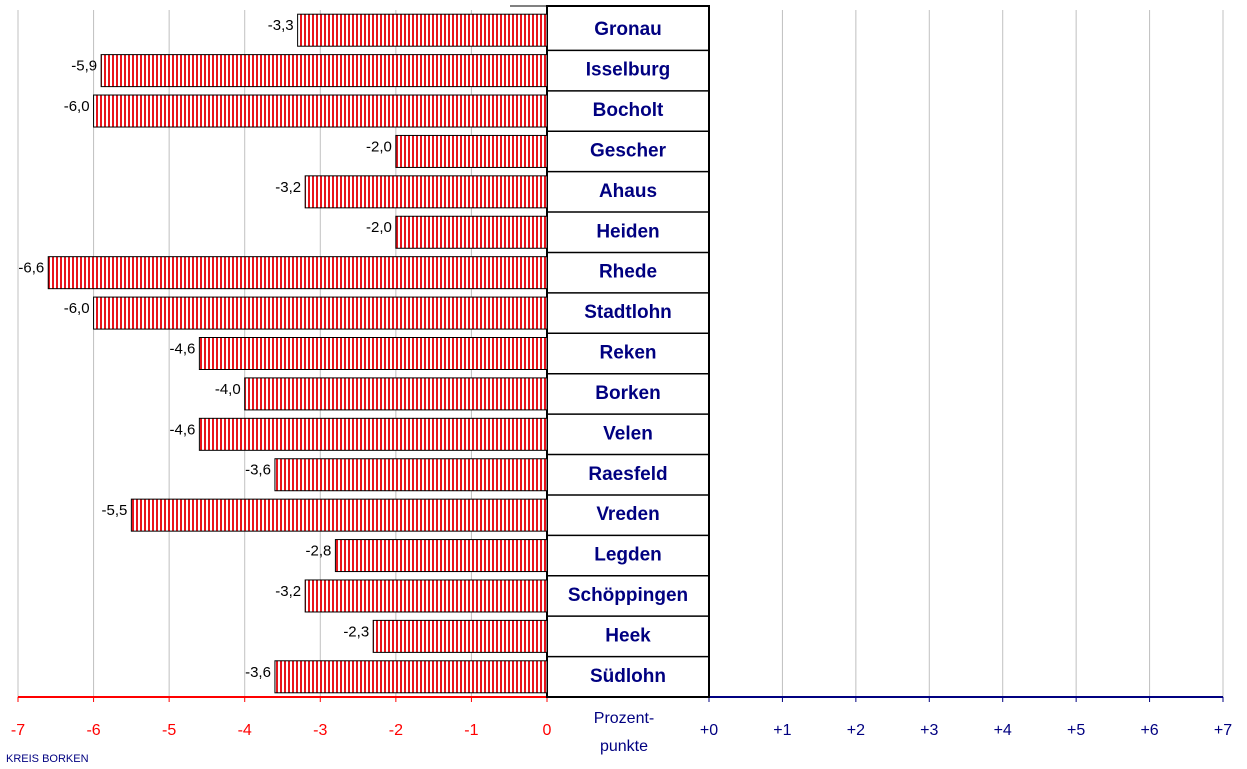 Image resolution: width=1247 pixels, height=769 pixels. I want to click on category-label: Legden, so click(628, 555).